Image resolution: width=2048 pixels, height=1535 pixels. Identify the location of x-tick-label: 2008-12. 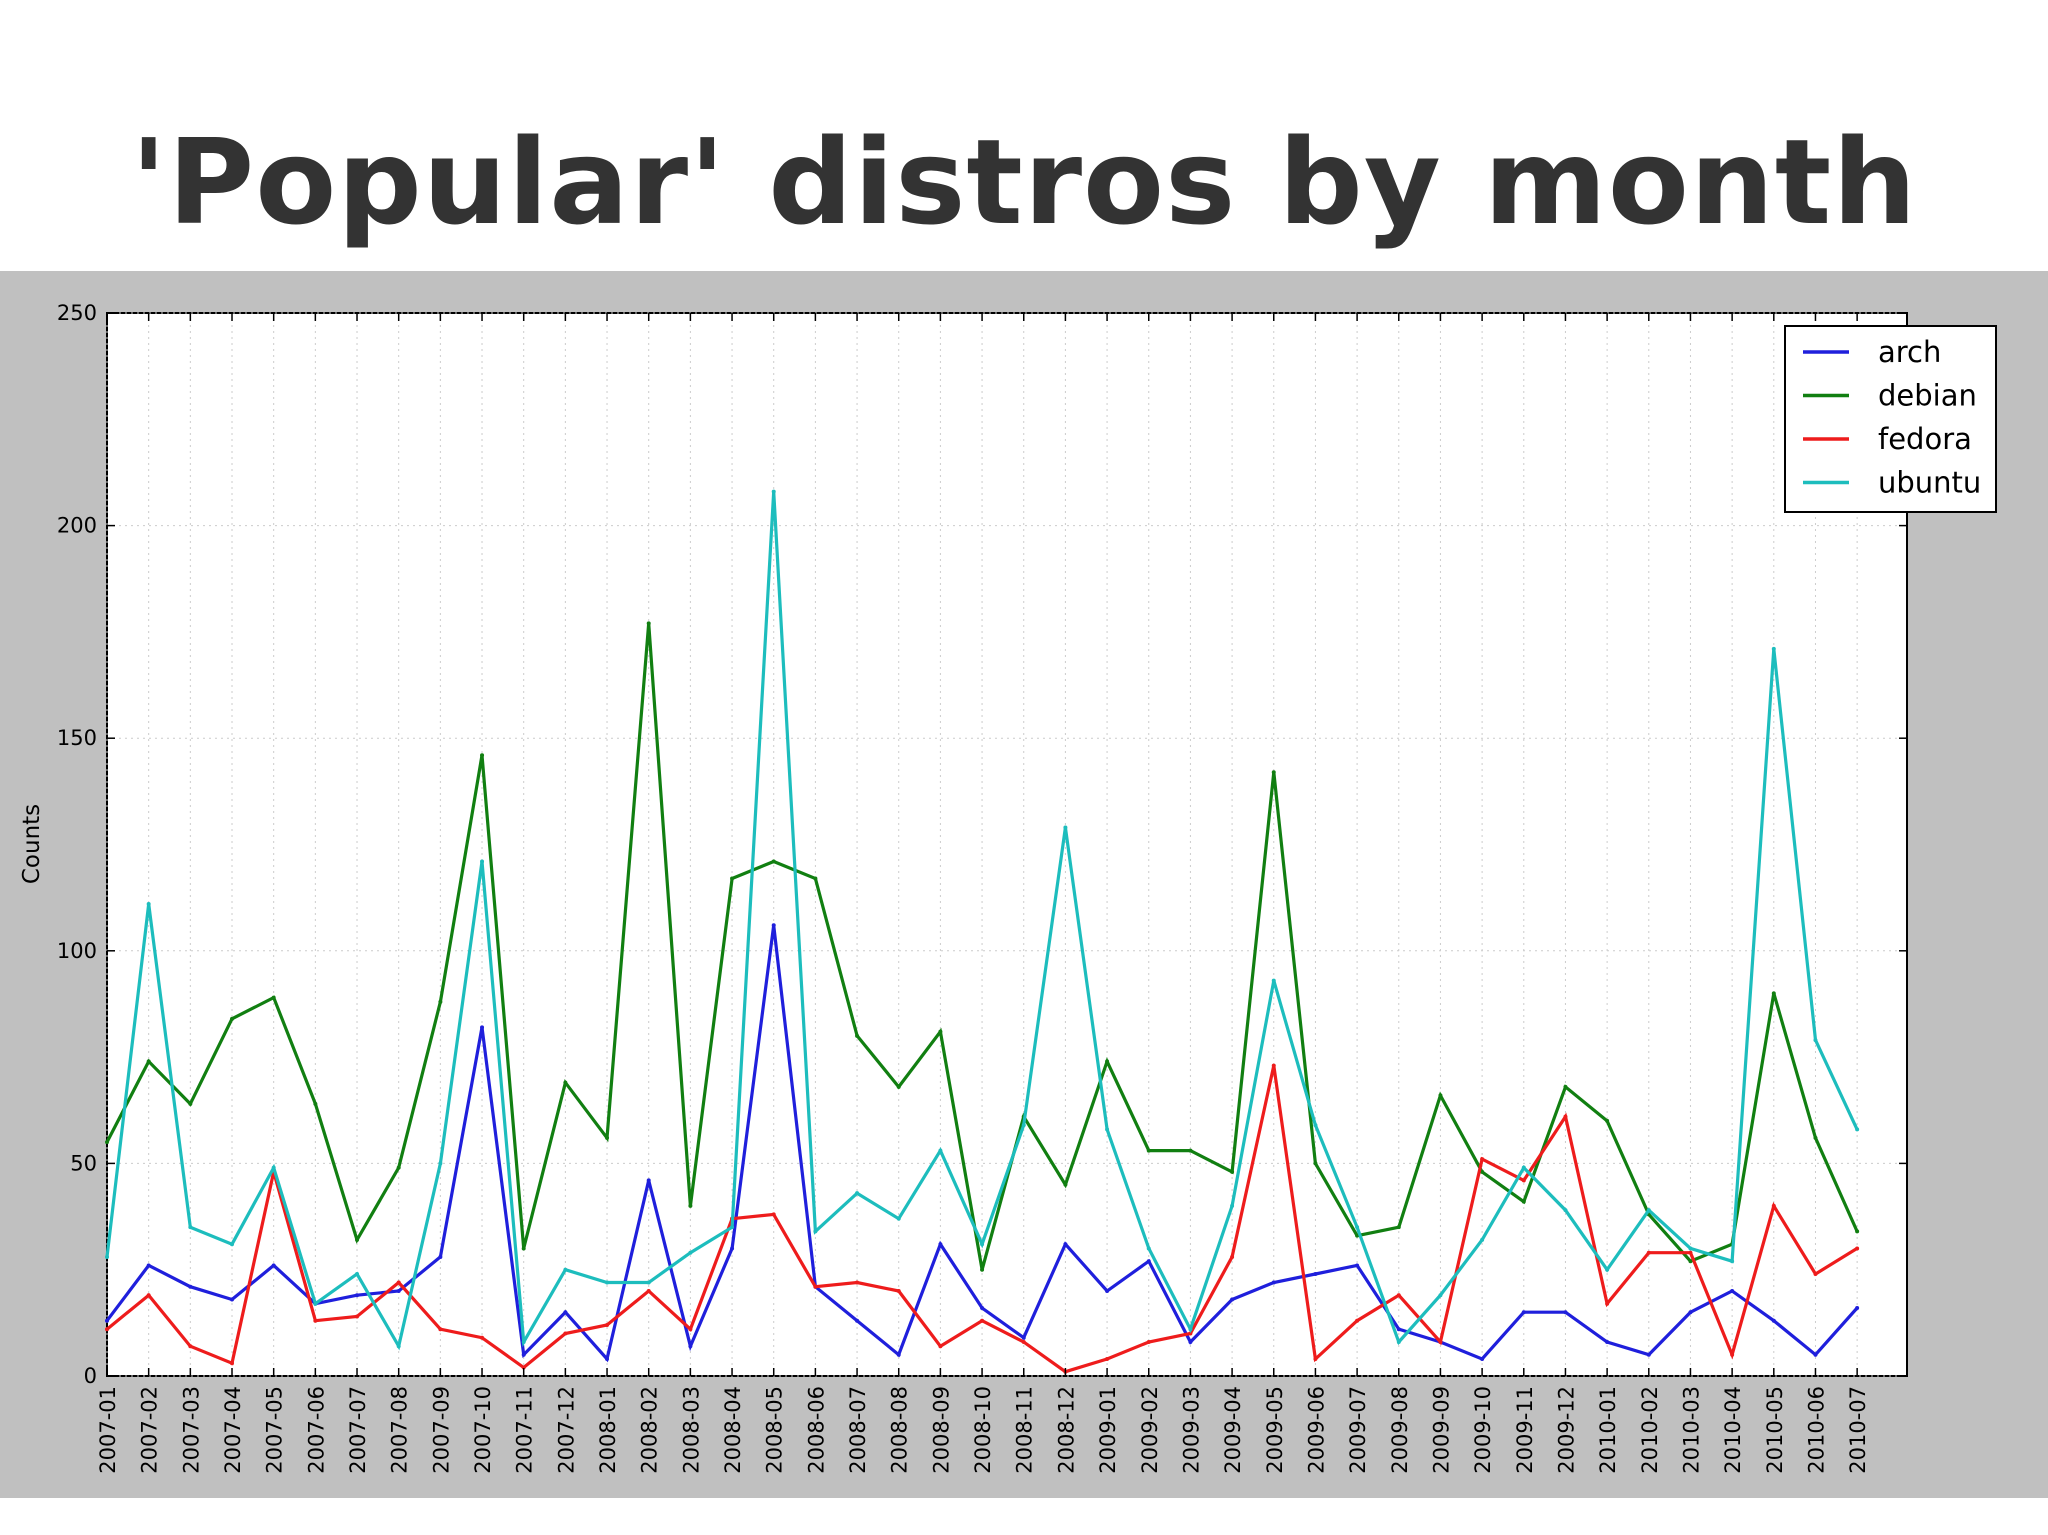
(1066, 1430).